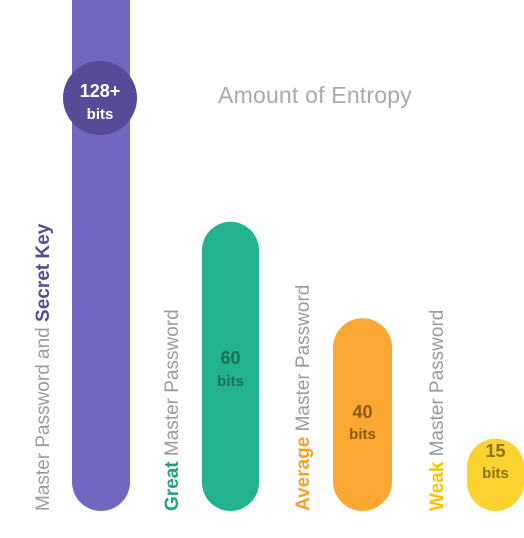 This screenshot has height=538, width=524. I want to click on category-label-strong: Weak, so click(437, 486).